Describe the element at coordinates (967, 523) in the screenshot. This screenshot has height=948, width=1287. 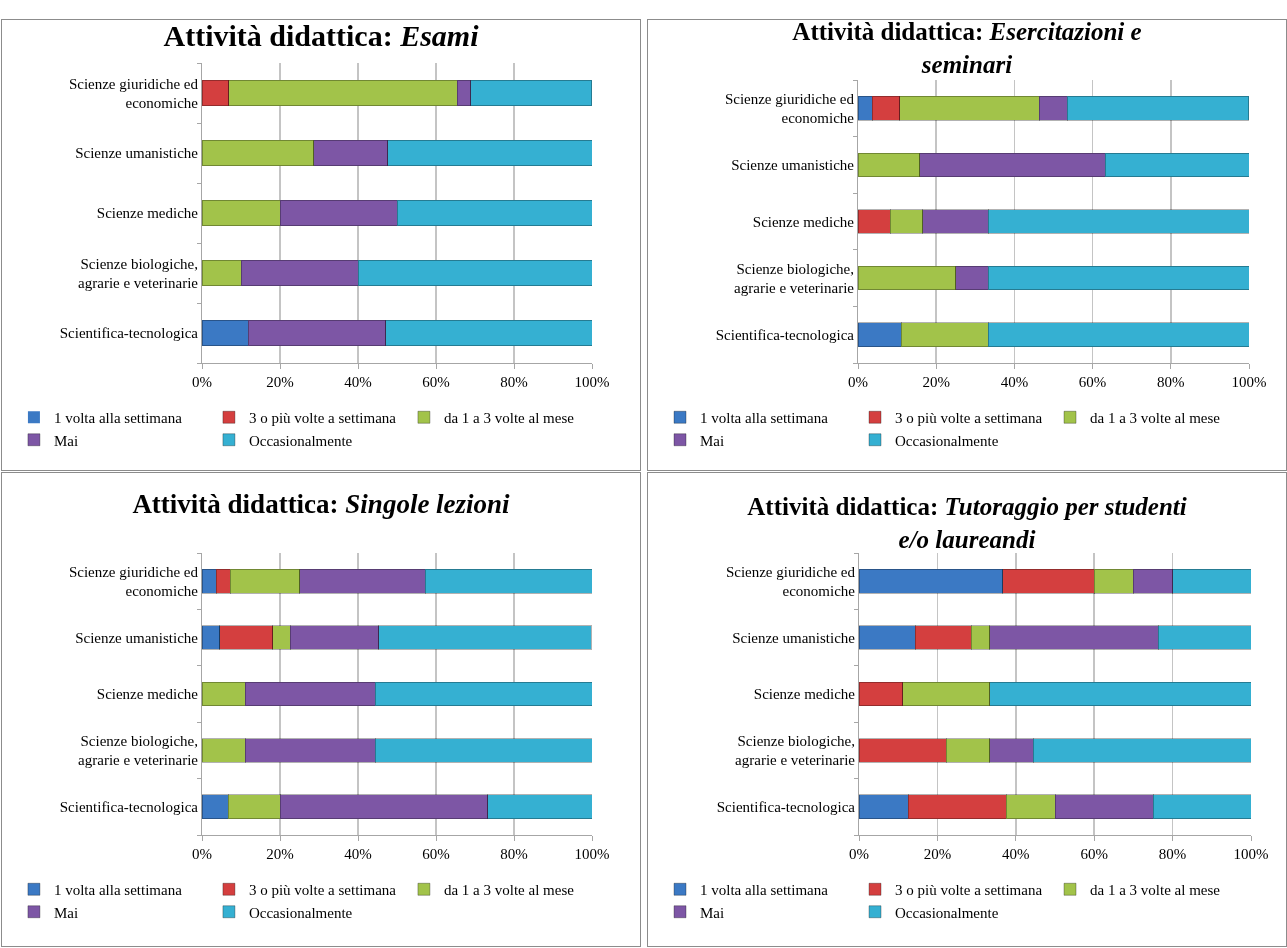
I see `chart-title: Attività didattica: Tutoraggio per studenti e/o laureandi` at that location.